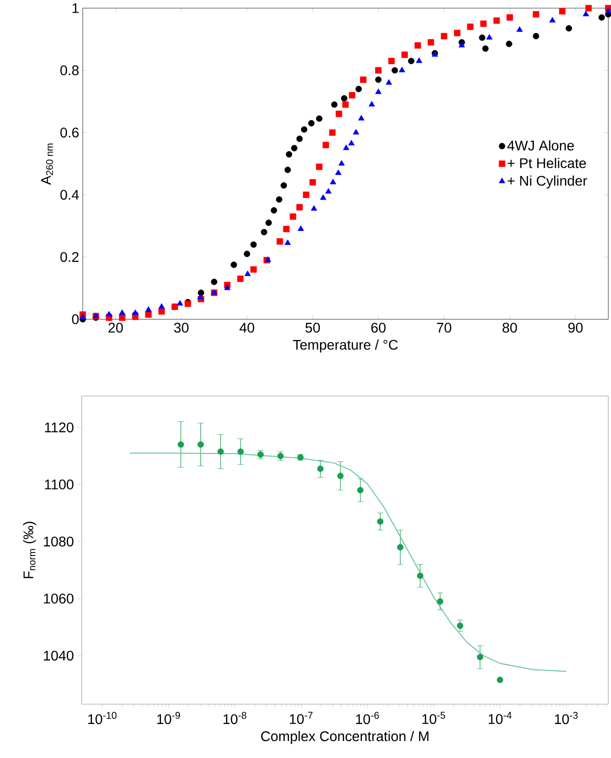 Image resolution: width=611 pixels, height=758 pixels. I want to click on y-axis-title: A$_{260 nm}$, so click(47, 164).